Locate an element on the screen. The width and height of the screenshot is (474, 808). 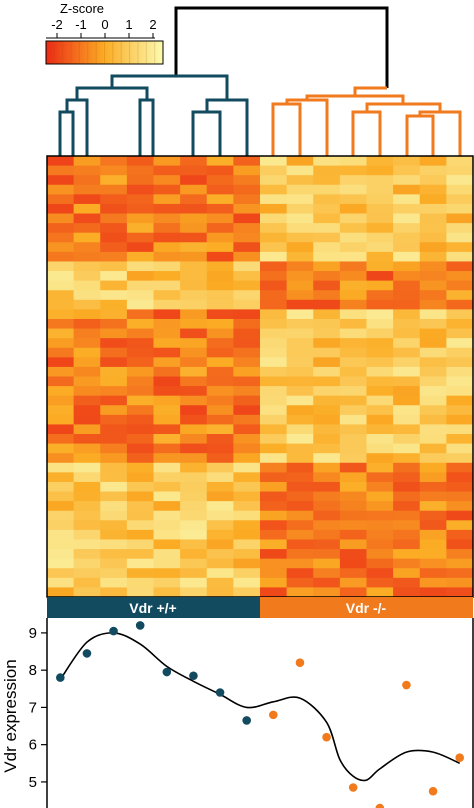
scatter-point is located at coordinates (220, 692).